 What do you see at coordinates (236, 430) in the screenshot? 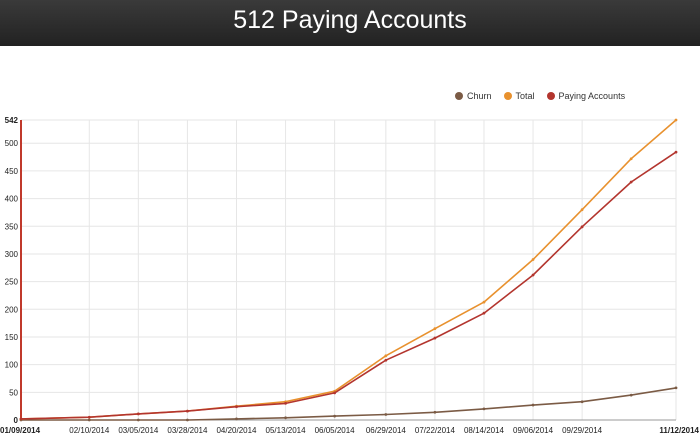
I see `x-tick-label: 04/20/2014` at bounding box center [236, 430].